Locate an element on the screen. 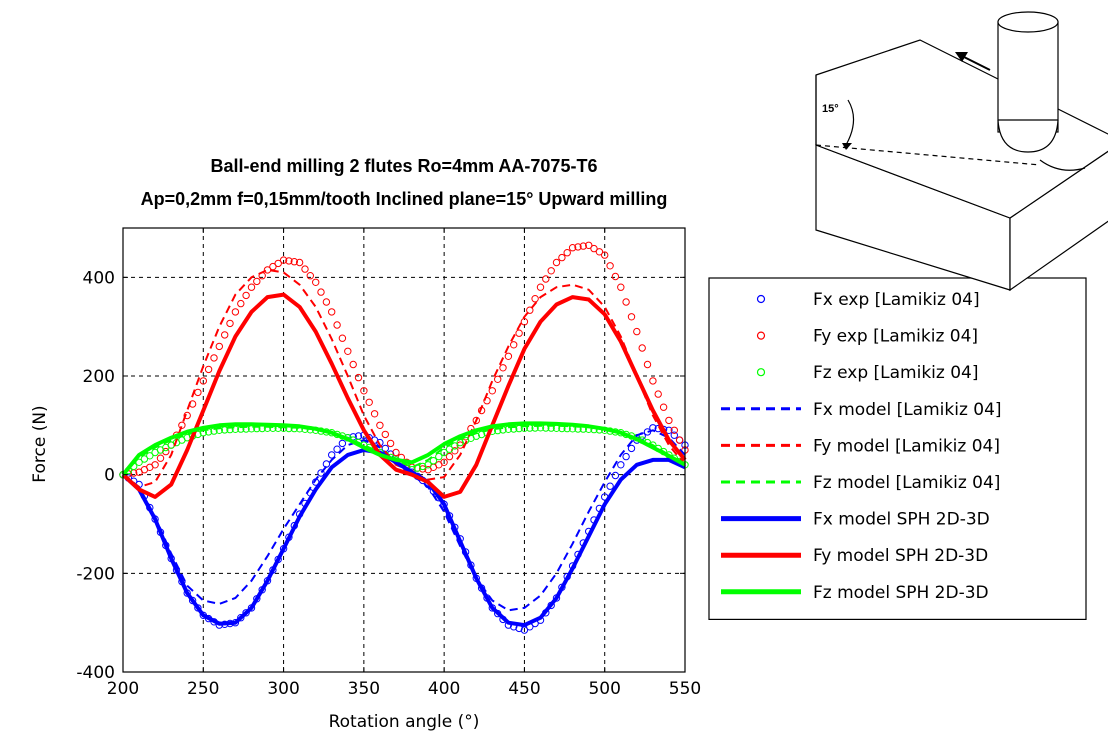 Image resolution: width=1108 pixels, height=742 pixels. cutter-top is located at coordinates (1028, 22).